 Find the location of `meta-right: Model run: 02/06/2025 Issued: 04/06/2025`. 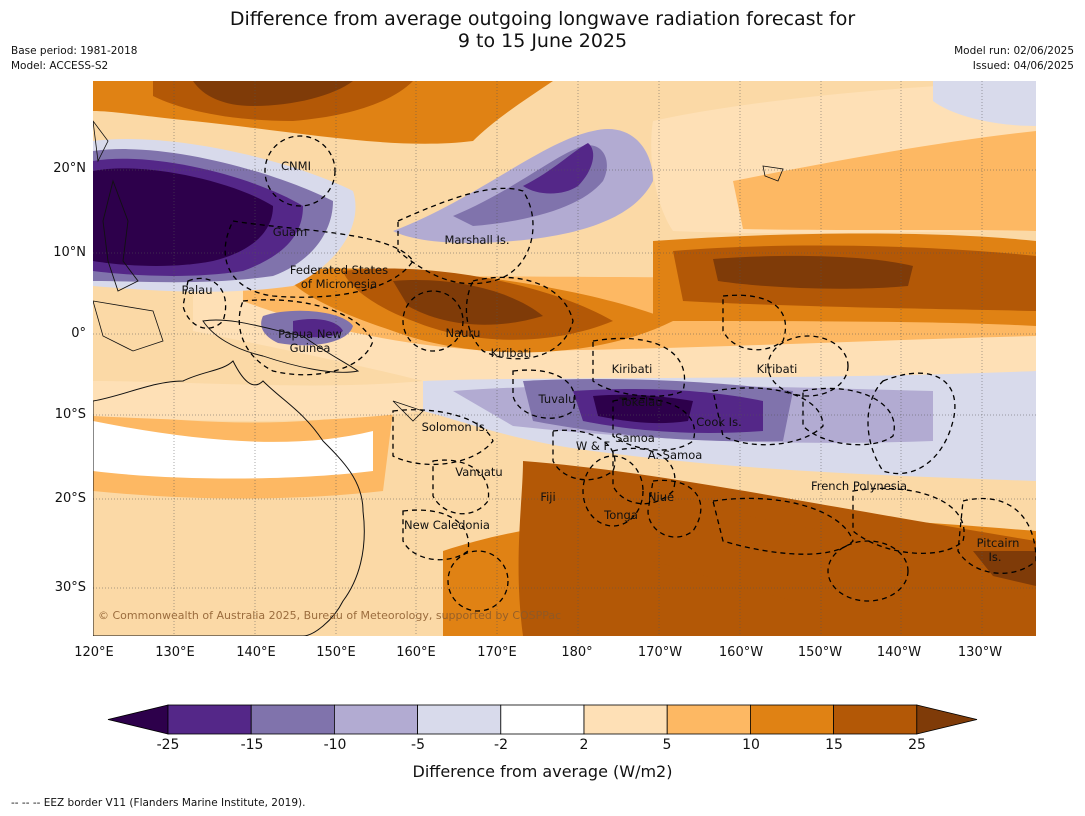

meta-right: Model run: 02/06/2025 Issued: 04/06/2025 is located at coordinates (1014, 59).